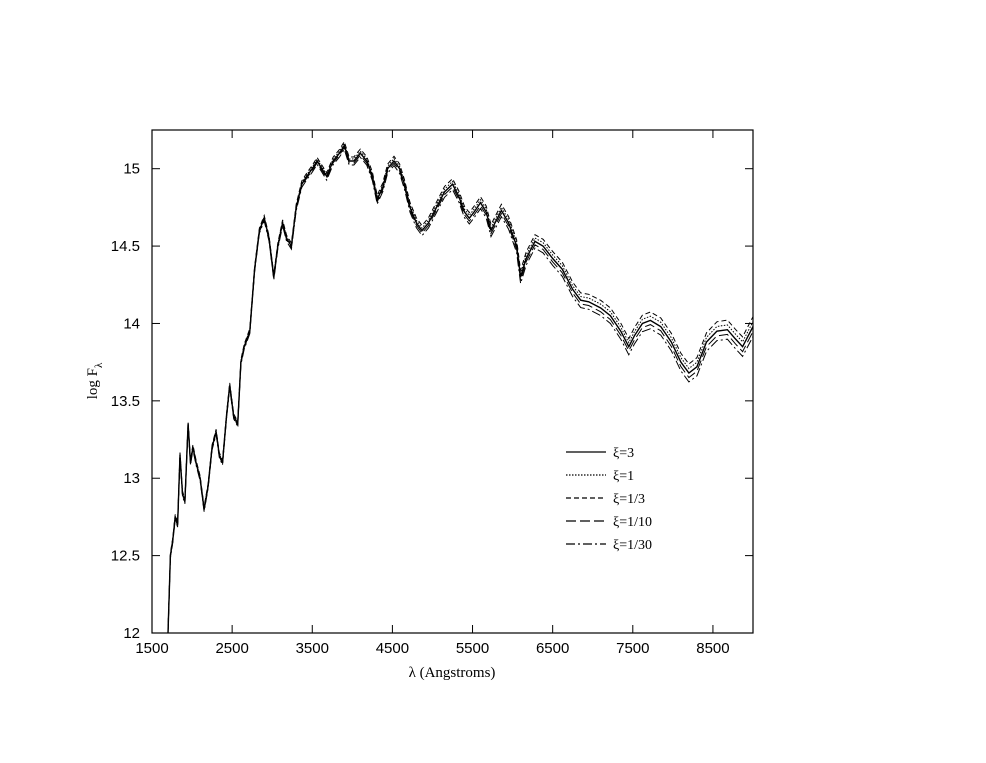  What do you see at coordinates (151, 648) in the screenshot?
I see `x-tick-label: 1500` at bounding box center [151, 648].